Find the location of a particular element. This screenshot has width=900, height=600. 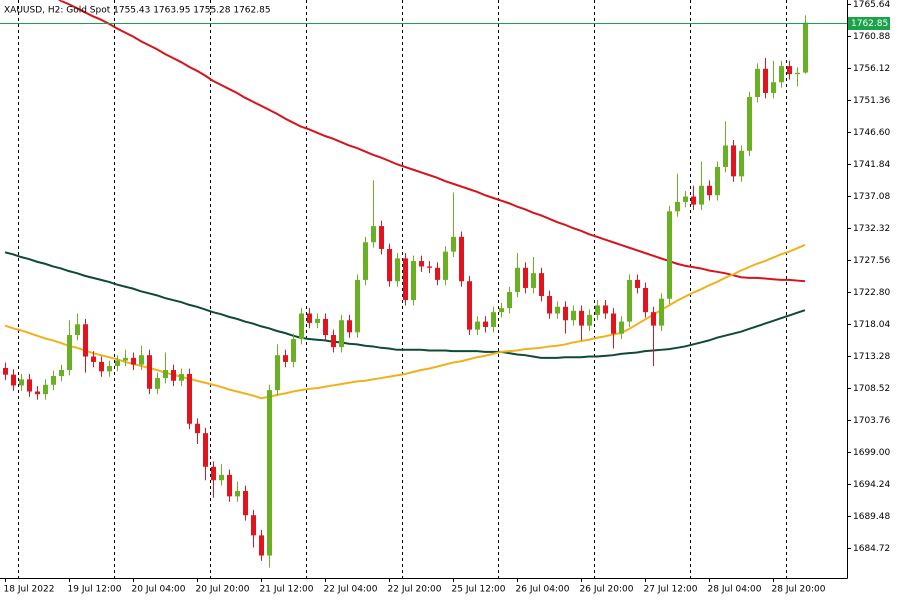

last-price-box is located at coordinates (869, 23).